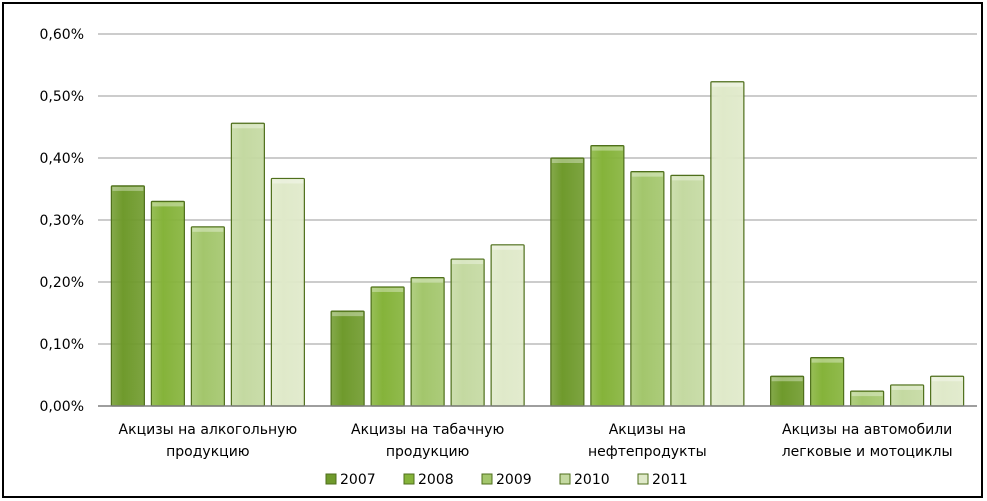 This screenshot has width=987, height=501. I want to click on x-category-label: Акцизы на автомобили, so click(867, 430).